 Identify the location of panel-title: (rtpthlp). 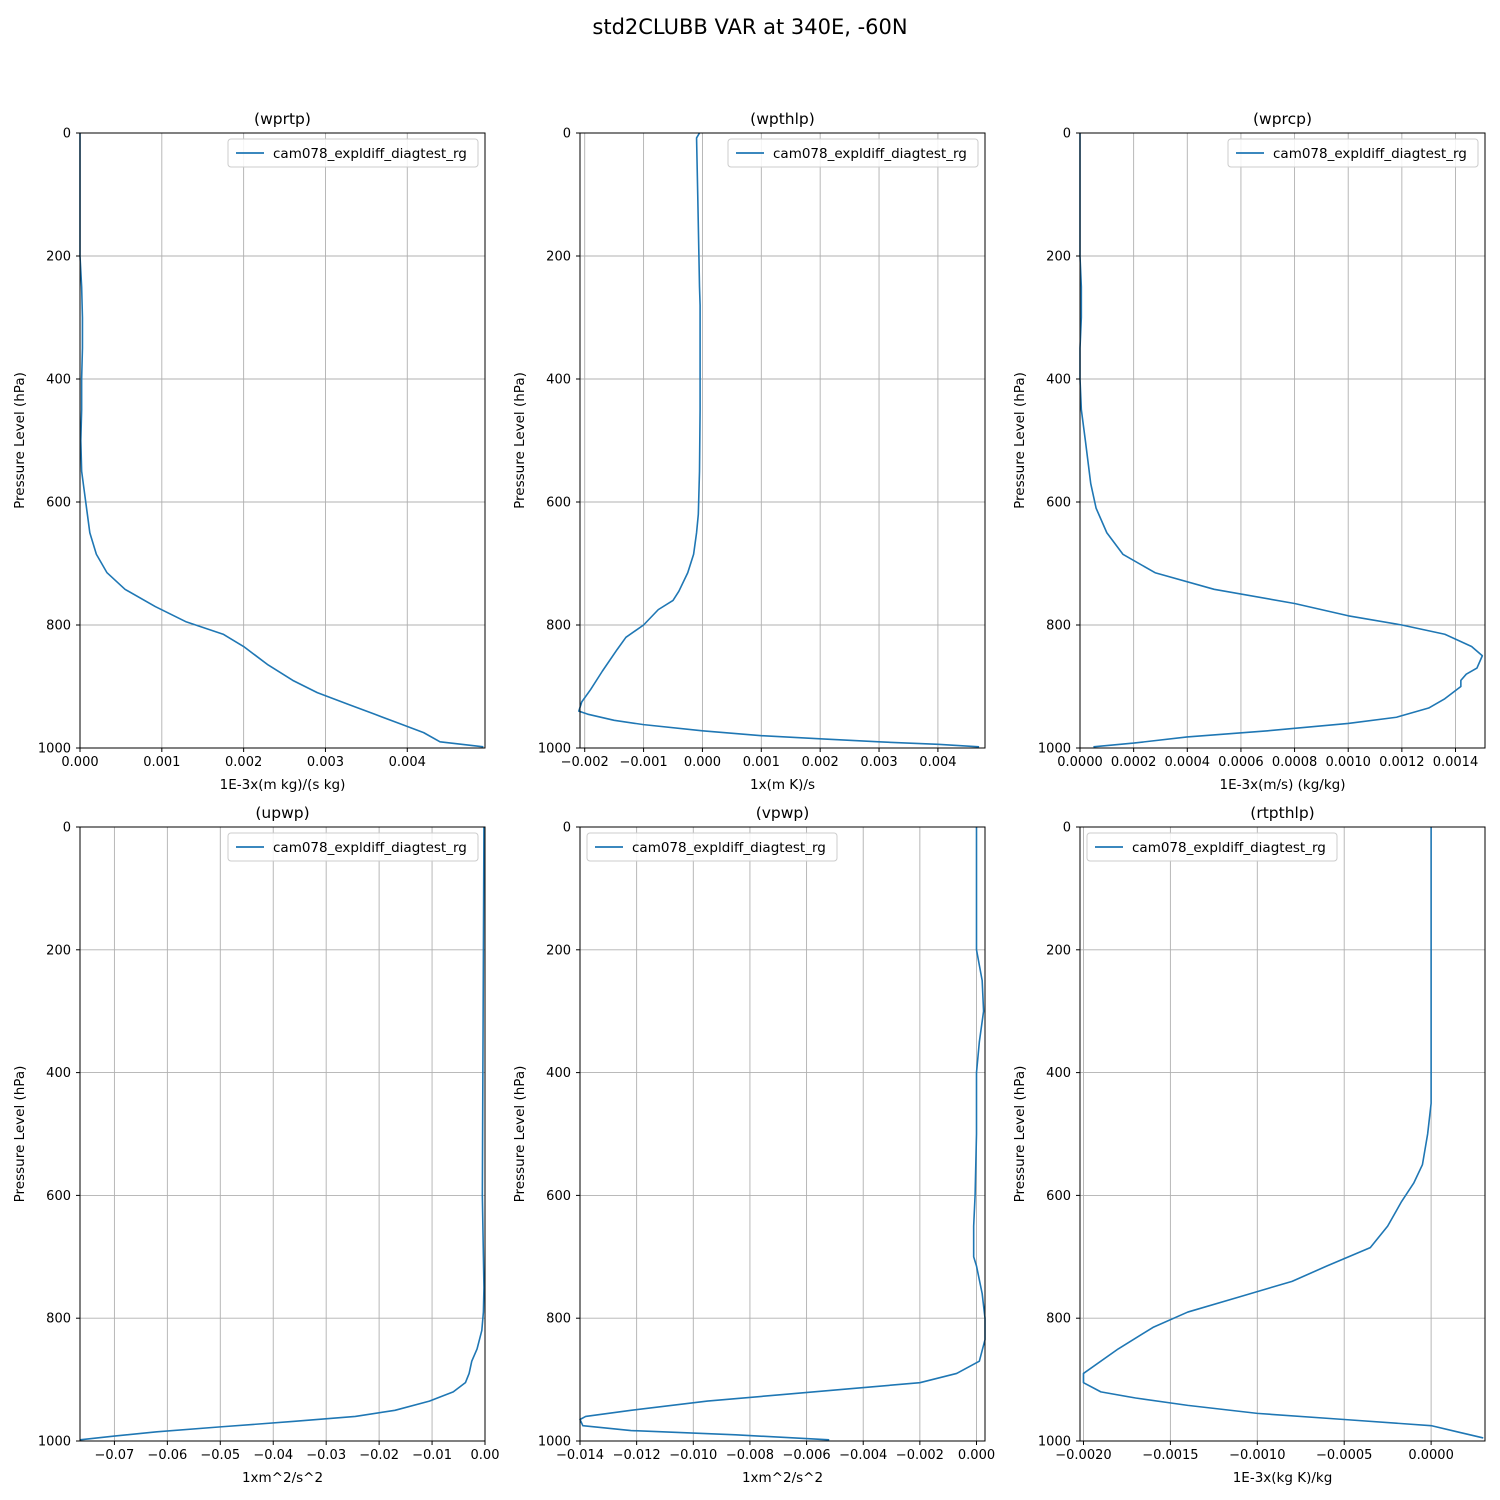
(1282, 813).